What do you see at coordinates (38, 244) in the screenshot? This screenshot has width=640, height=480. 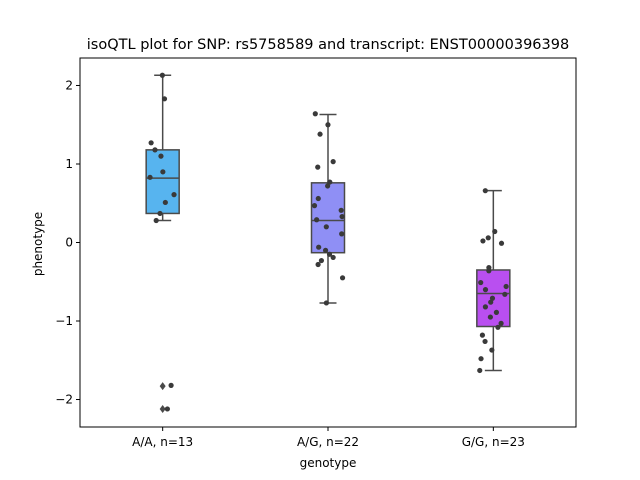 I see `y-axis-label: phenotype` at bounding box center [38, 244].